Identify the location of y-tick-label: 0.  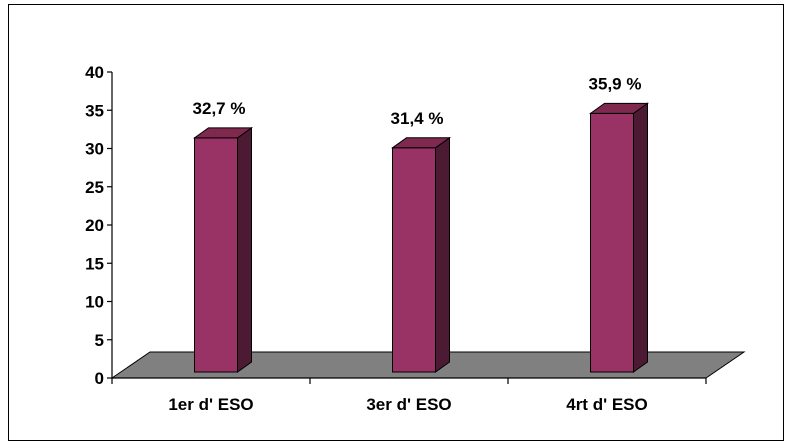
(99, 378).